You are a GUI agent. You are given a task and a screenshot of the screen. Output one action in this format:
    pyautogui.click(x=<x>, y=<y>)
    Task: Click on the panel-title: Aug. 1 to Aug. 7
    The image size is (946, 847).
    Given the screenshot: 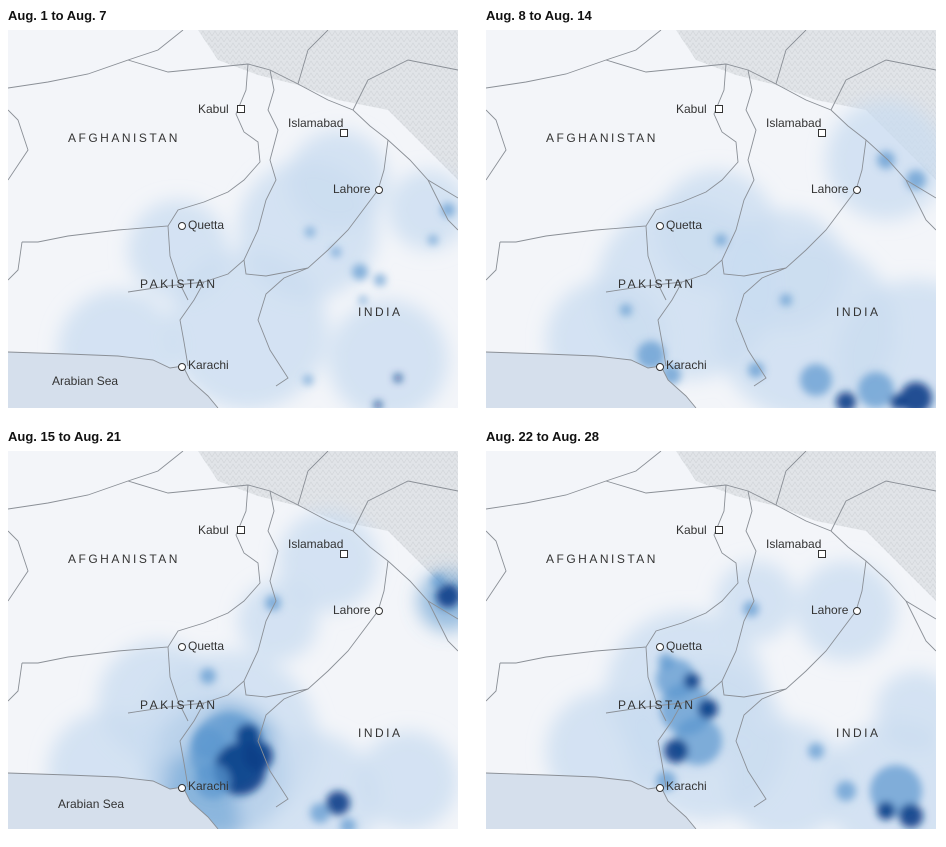 What is the action you would take?
    pyautogui.click(x=57, y=15)
    